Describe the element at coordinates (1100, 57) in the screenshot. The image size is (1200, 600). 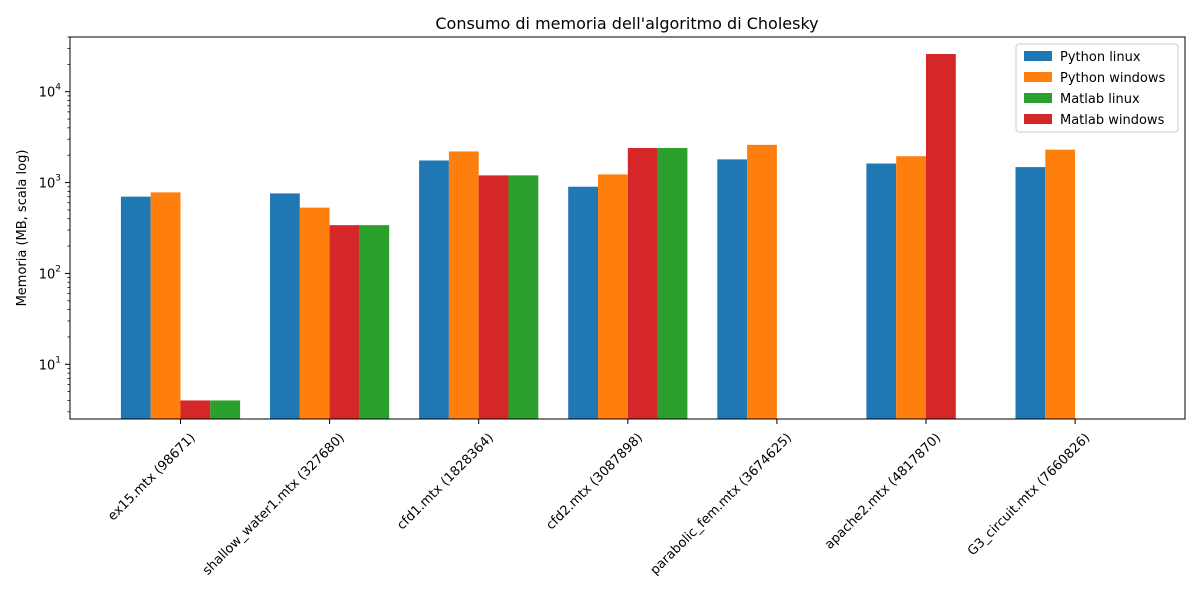
I see `legend-label: Python linux` at that location.